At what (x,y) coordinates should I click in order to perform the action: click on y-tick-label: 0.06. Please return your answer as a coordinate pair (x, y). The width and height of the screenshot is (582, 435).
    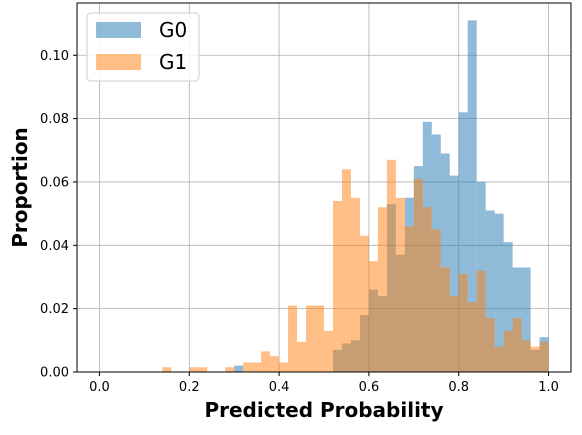
    Looking at the image, I should click on (54, 182).